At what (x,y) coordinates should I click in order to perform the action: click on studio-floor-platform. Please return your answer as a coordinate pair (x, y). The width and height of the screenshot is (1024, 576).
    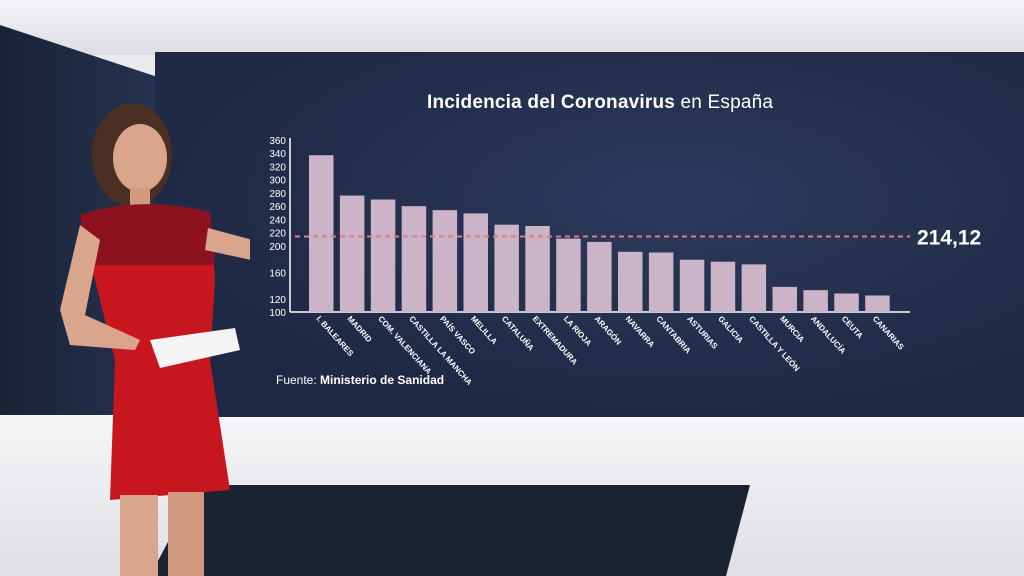
    Looking at the image, I should click on (450, 530).